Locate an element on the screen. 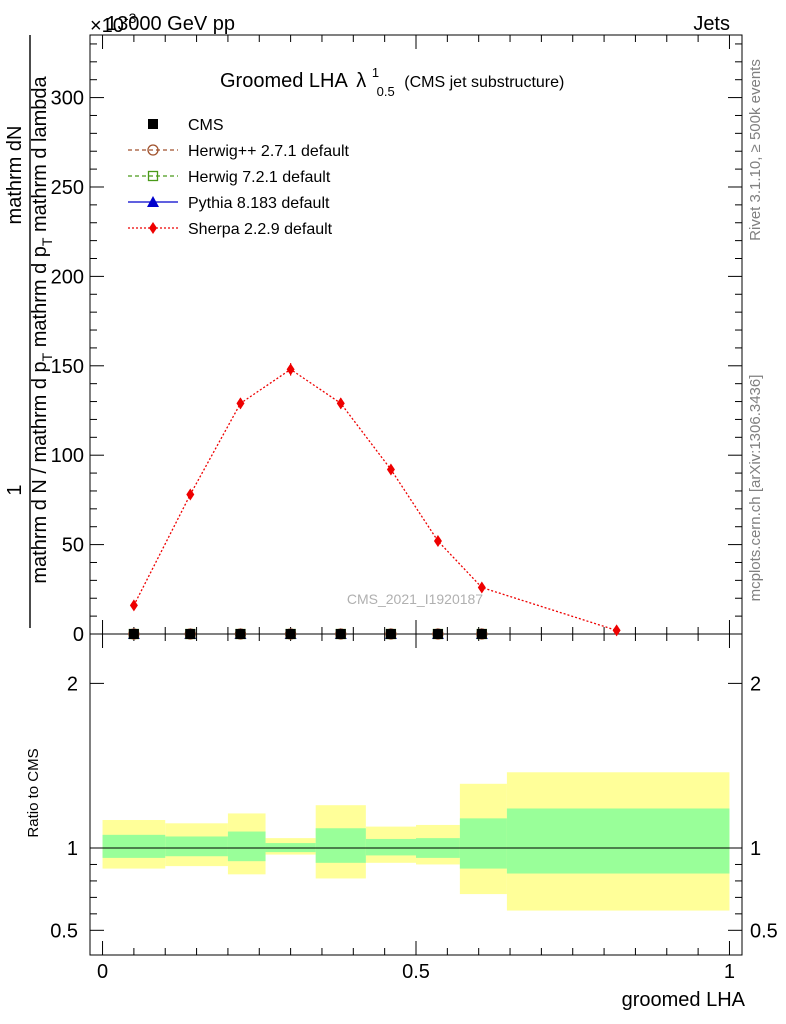 Image resolution: width=786 pixels, height=1024 pixels. y-tick-label-0: 0 is located at coordinates (78, 635).